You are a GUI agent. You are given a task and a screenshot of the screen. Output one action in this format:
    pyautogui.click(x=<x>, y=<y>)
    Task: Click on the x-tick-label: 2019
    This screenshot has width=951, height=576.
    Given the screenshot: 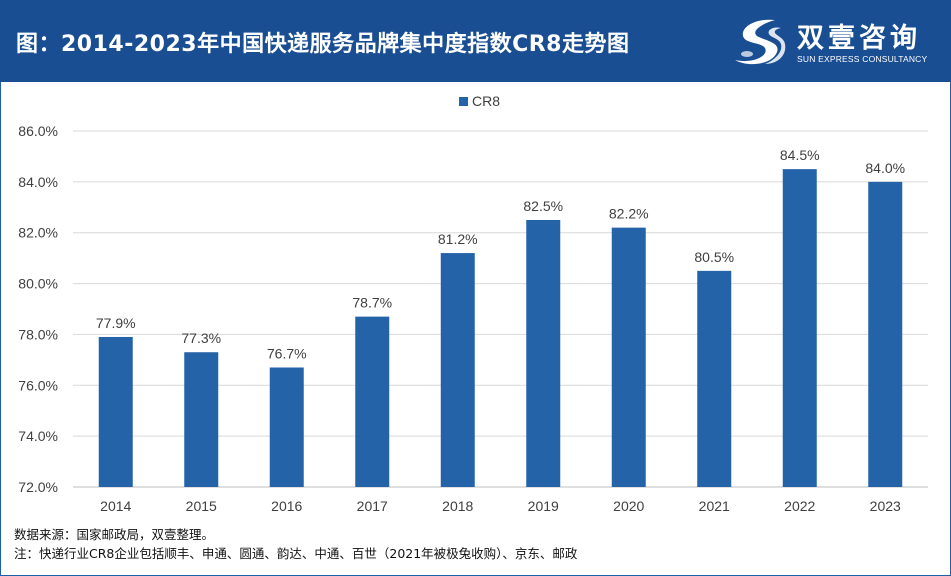 What is the action you would take?
    pyautogui.click(x=543, y=506)
    